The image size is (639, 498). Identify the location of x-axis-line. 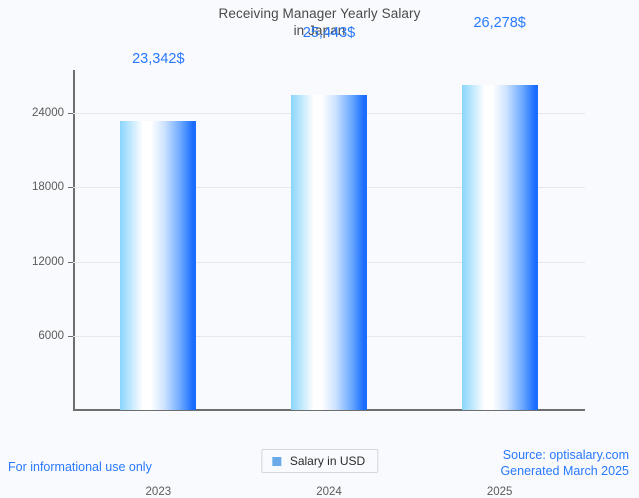
(329, 410).